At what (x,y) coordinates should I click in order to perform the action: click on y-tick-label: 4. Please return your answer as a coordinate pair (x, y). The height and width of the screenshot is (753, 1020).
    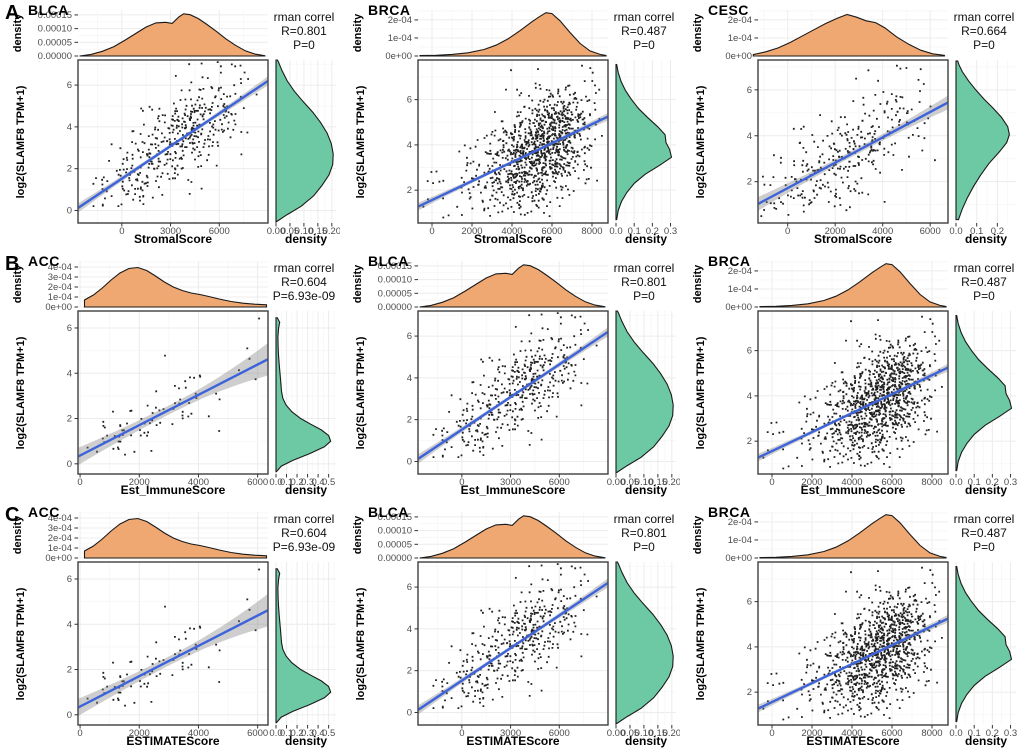
    Looking at the image, I should click on (69, 127).